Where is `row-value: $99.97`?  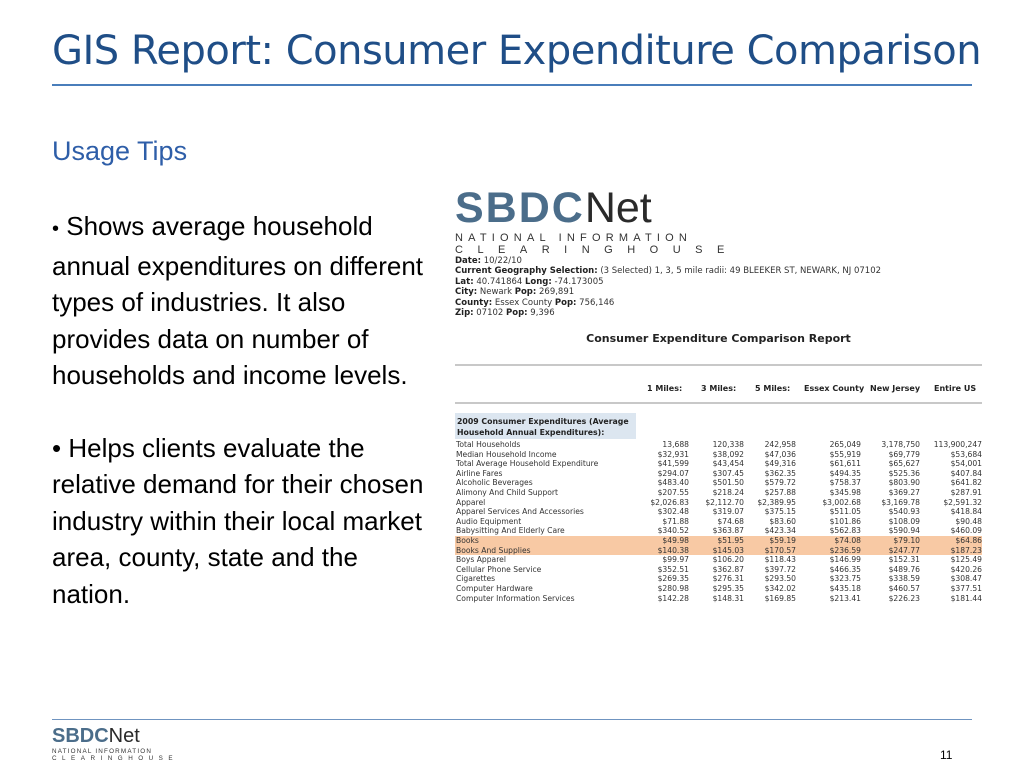
row-value: $99.97 is located at coordinates (675, 560).